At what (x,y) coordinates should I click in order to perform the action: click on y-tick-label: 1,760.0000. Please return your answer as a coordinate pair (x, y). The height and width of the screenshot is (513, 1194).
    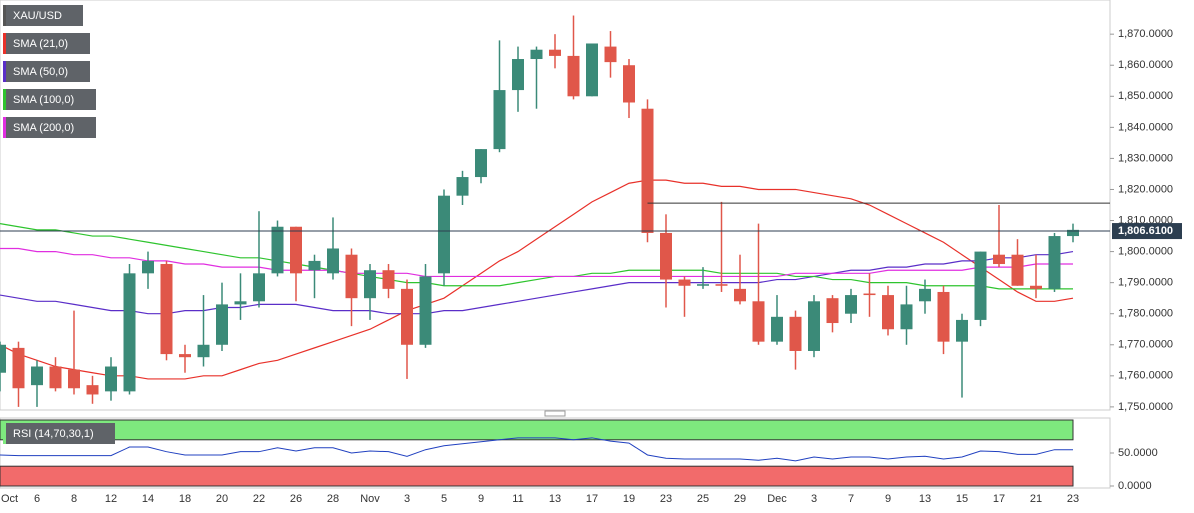
    Looking at the image, I should click on (1145, 376).